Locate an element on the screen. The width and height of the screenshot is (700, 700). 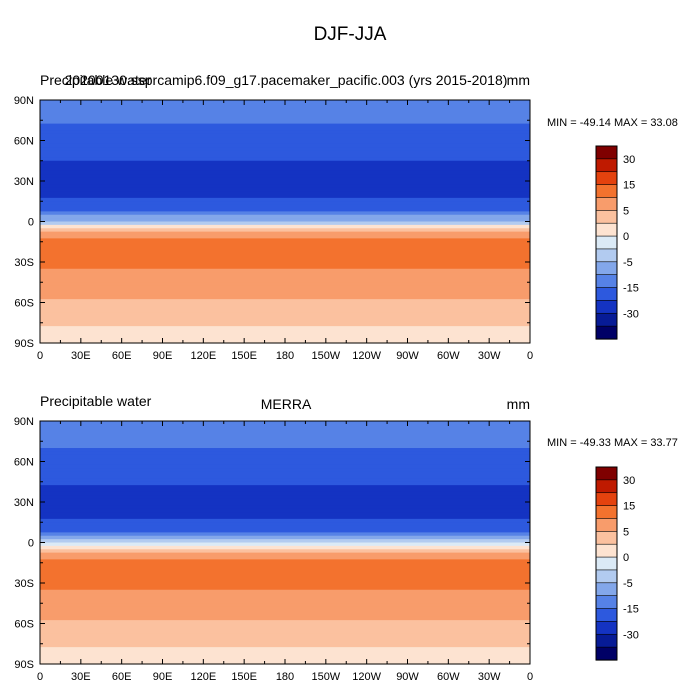
colorbar-label: 5 is located at coordinates (626, 532).